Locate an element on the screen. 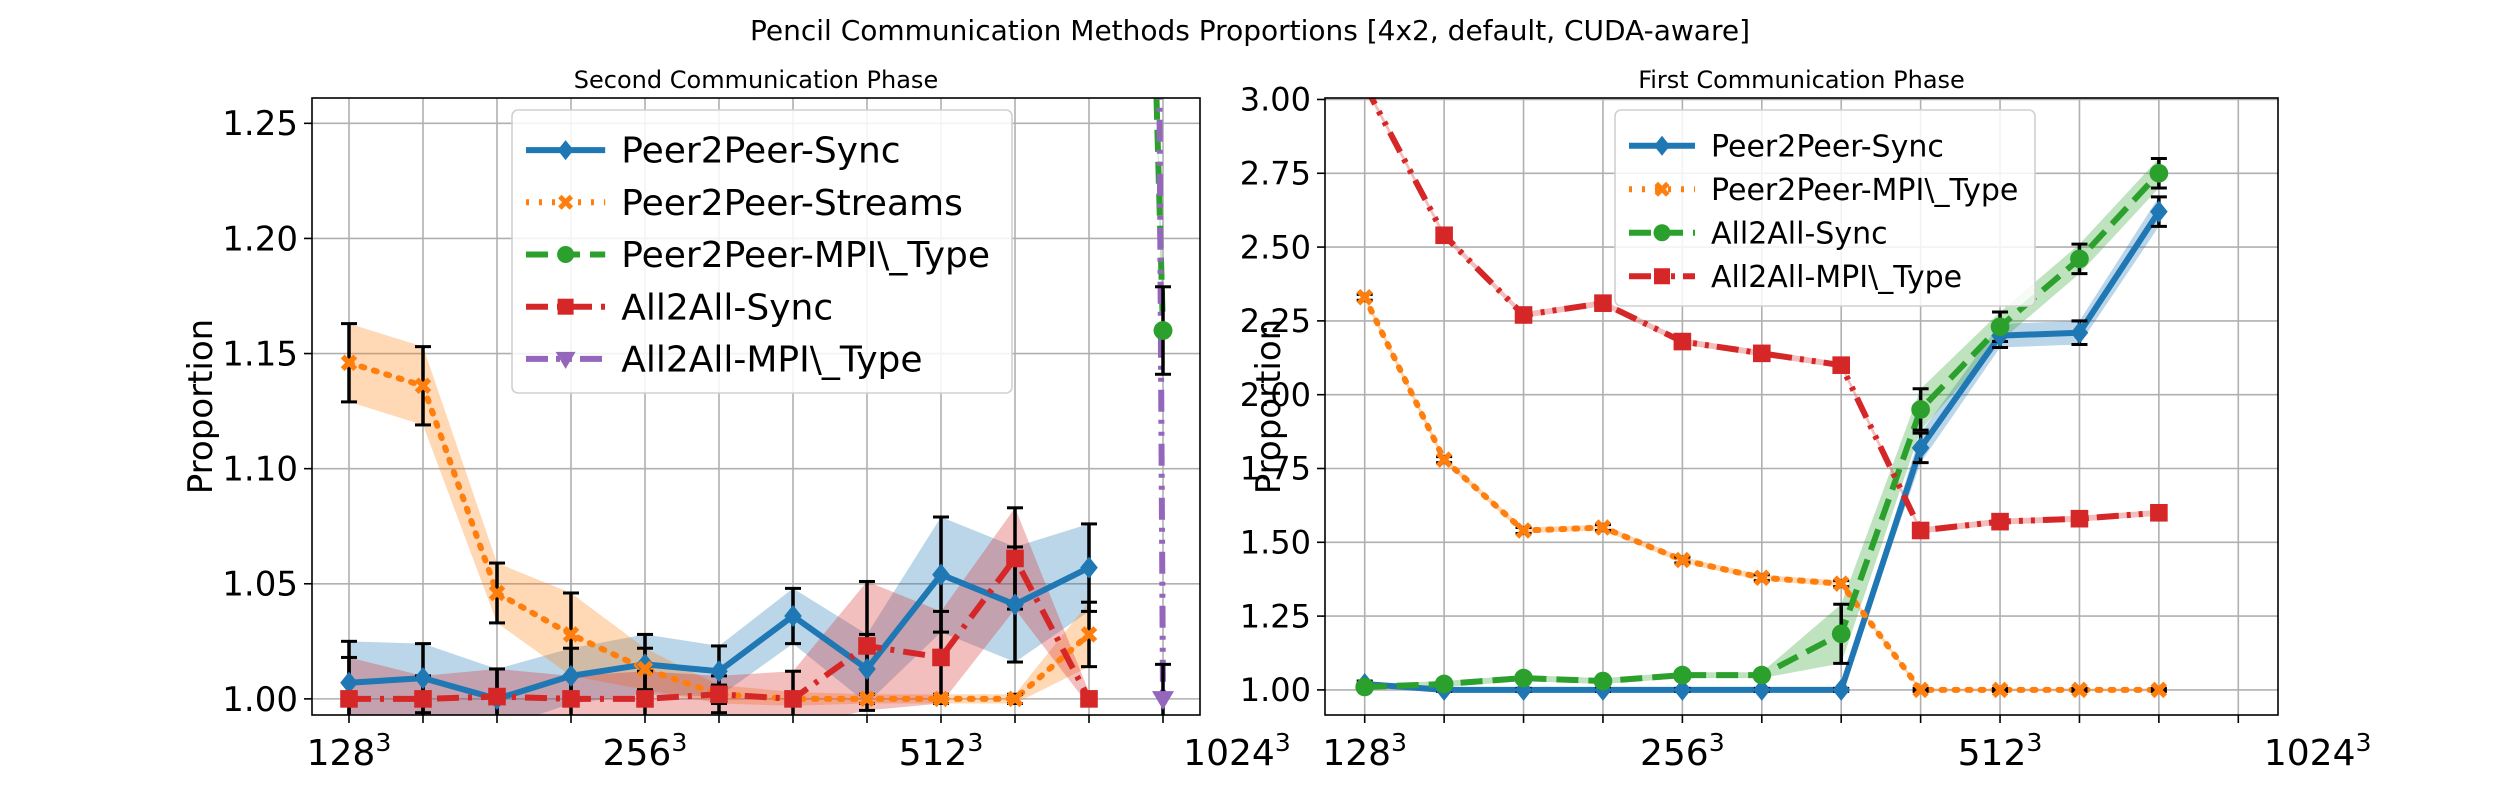 This screenshot has width=2500, height=800. y-tick-label: 1.15 is located at coordinates (260, 354).